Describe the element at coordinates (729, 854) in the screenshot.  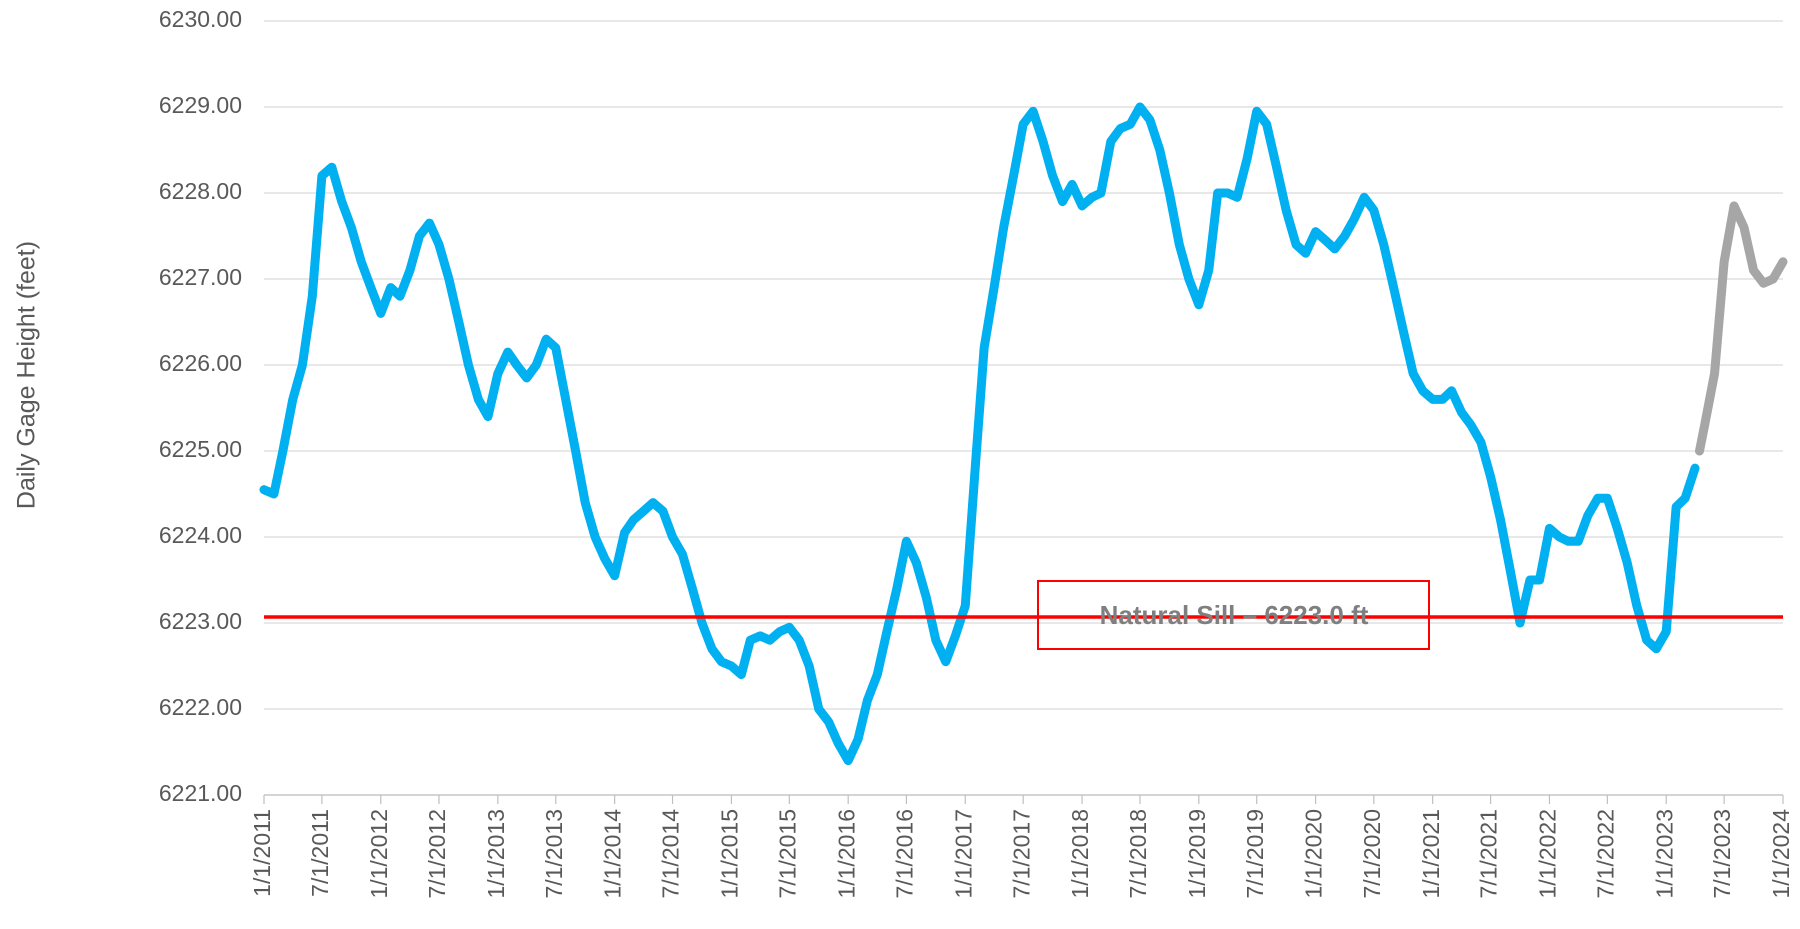
I see `x-tick-label: 1/1/2015` at that location.